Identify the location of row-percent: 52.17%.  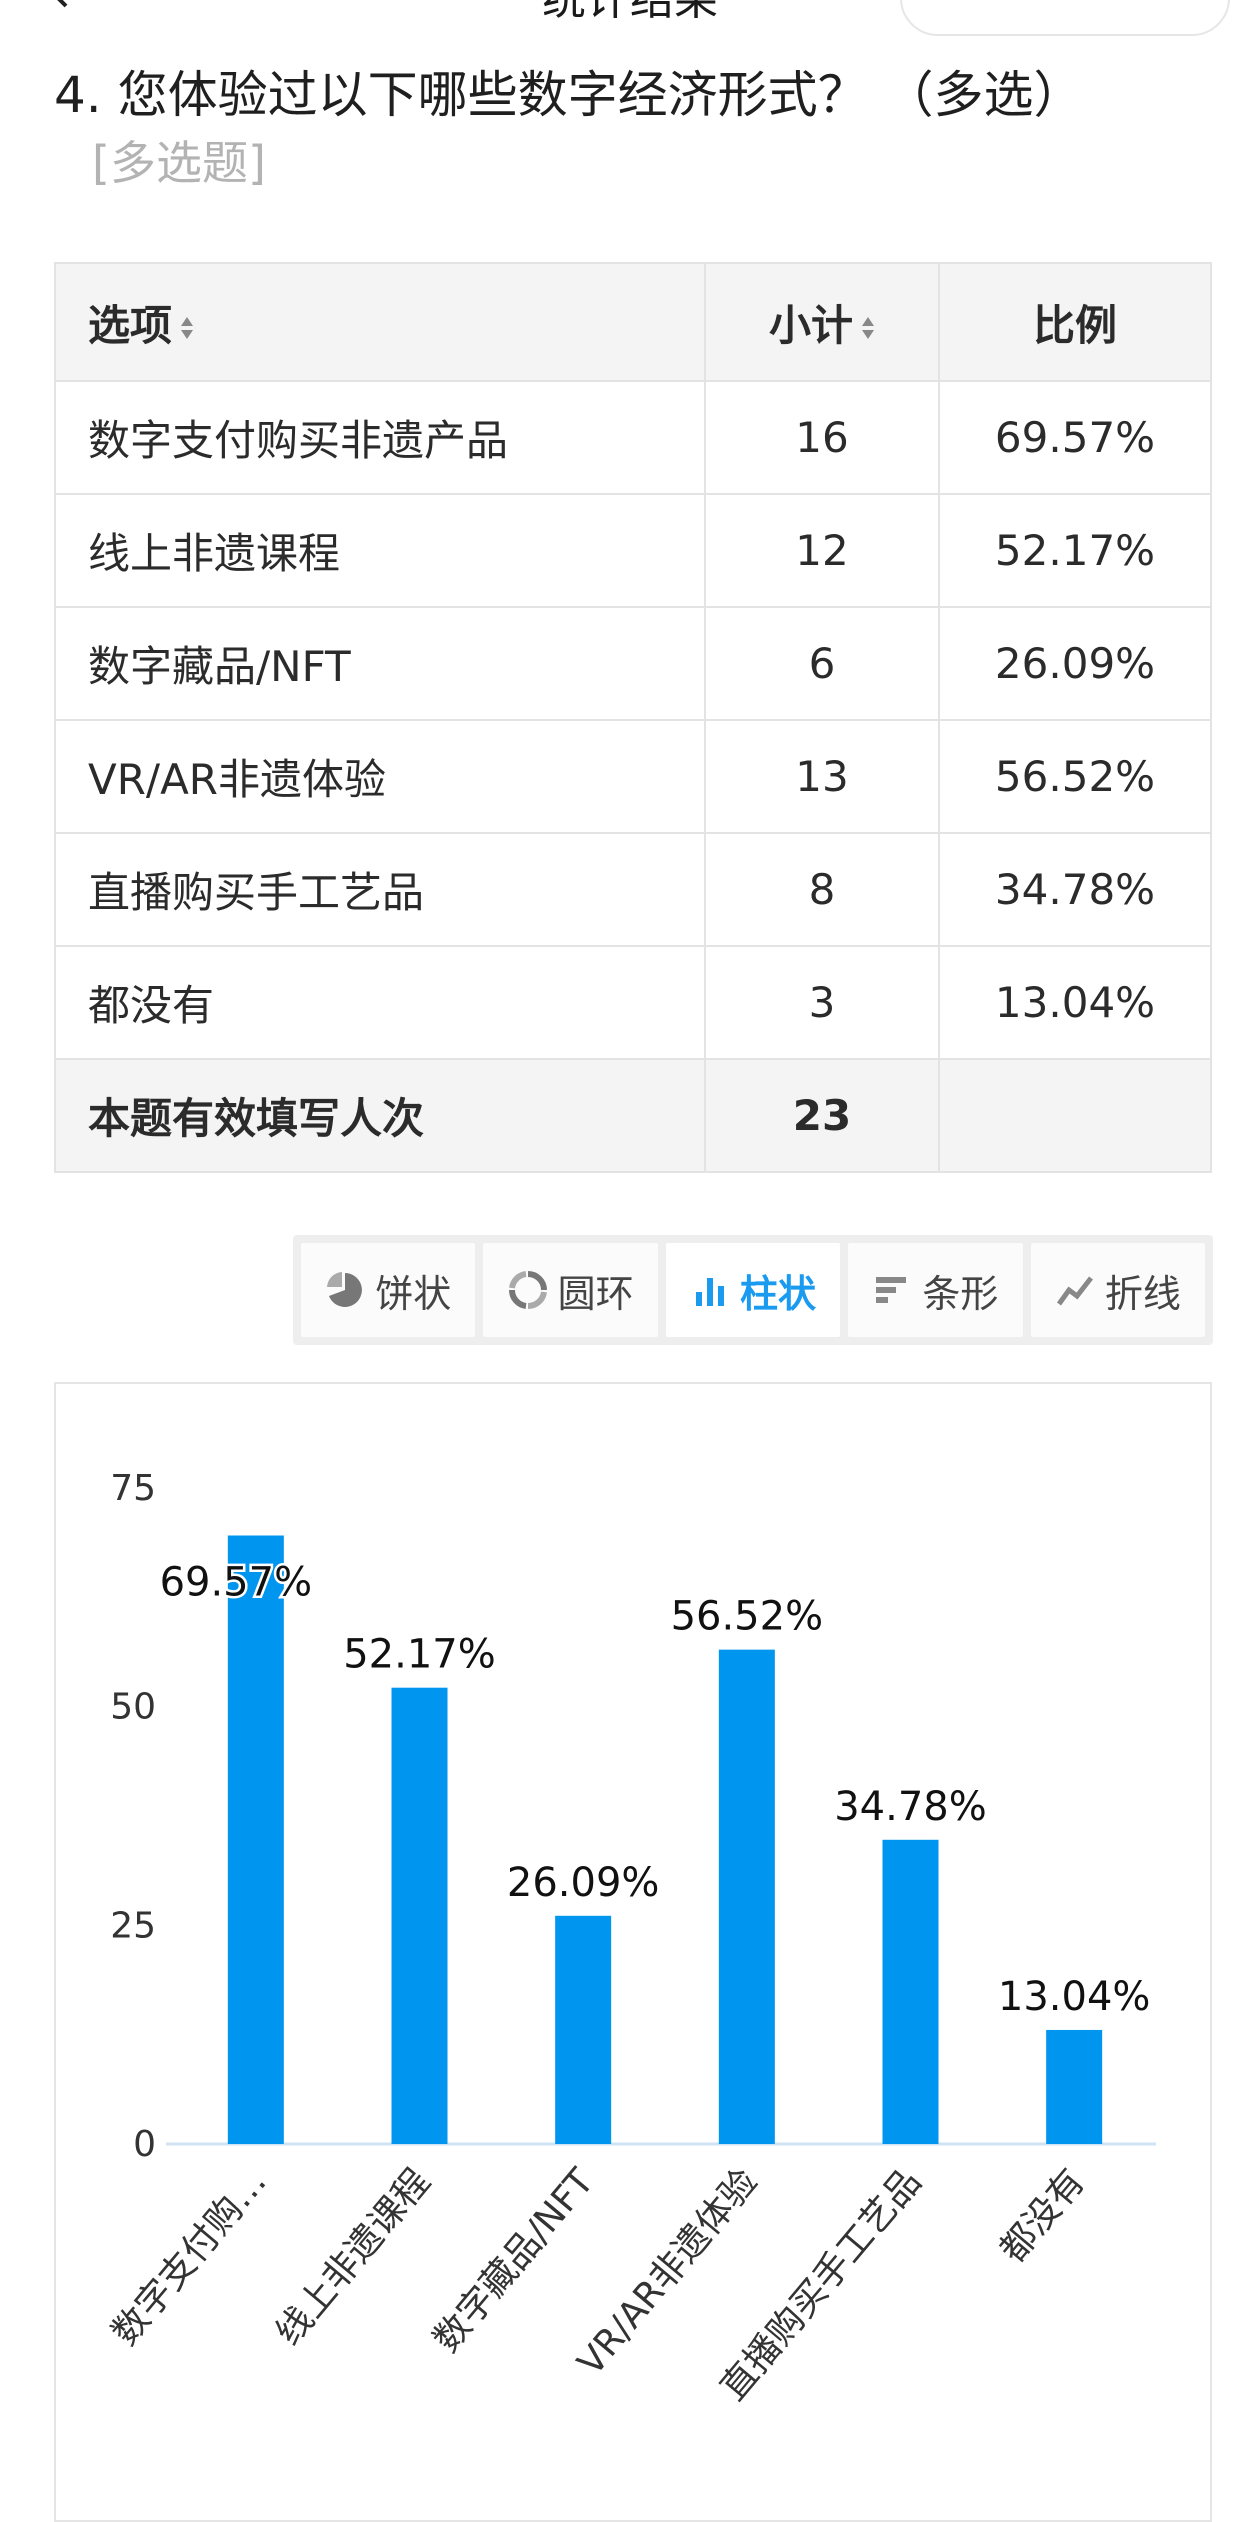
(1075, 550).